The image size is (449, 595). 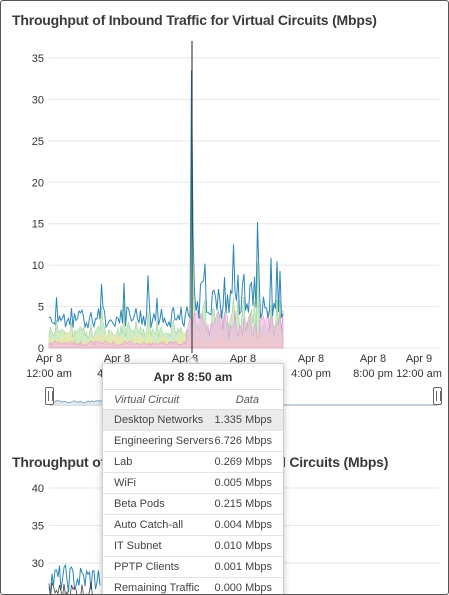 What do you see at coordinates (243, 483) in the screenshot?
I see `tooltip-row-value: 0.005 Mbps` at bounding box center [243, 483].